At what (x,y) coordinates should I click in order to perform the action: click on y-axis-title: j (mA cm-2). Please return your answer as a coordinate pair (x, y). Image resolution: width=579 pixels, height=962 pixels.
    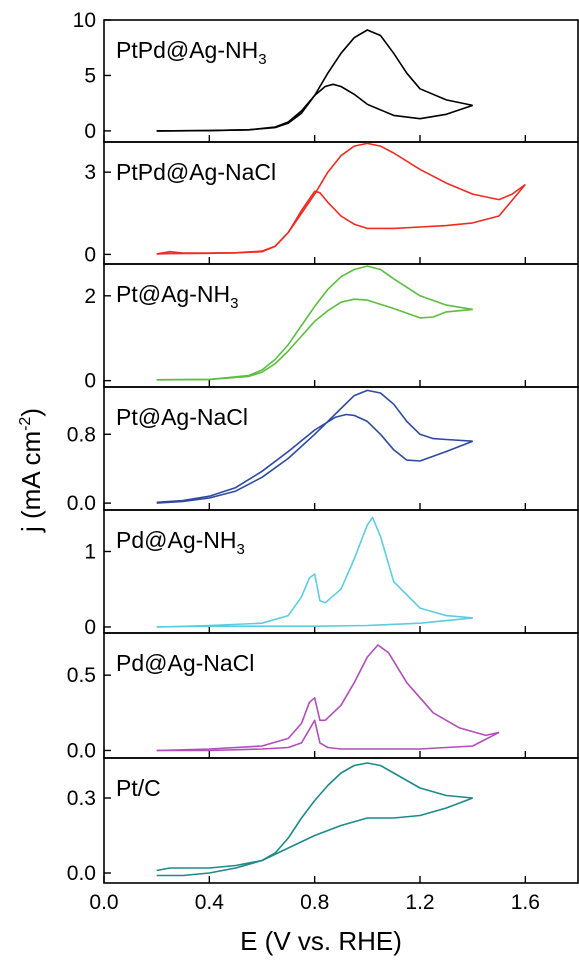
    Looking at the image, I should click on (31, 470).